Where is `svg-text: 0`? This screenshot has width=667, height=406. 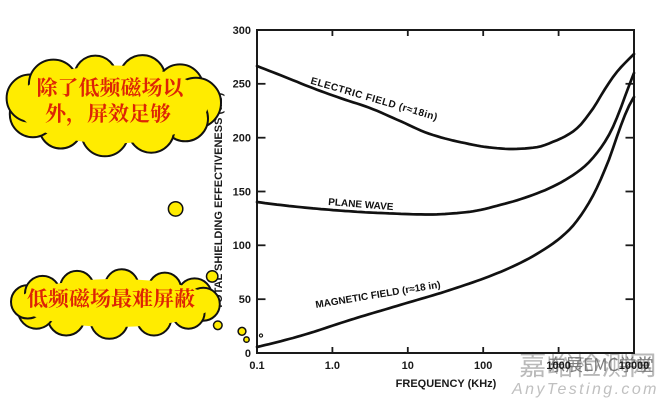 svg-text: 0 is located at coordinates (248, 354).